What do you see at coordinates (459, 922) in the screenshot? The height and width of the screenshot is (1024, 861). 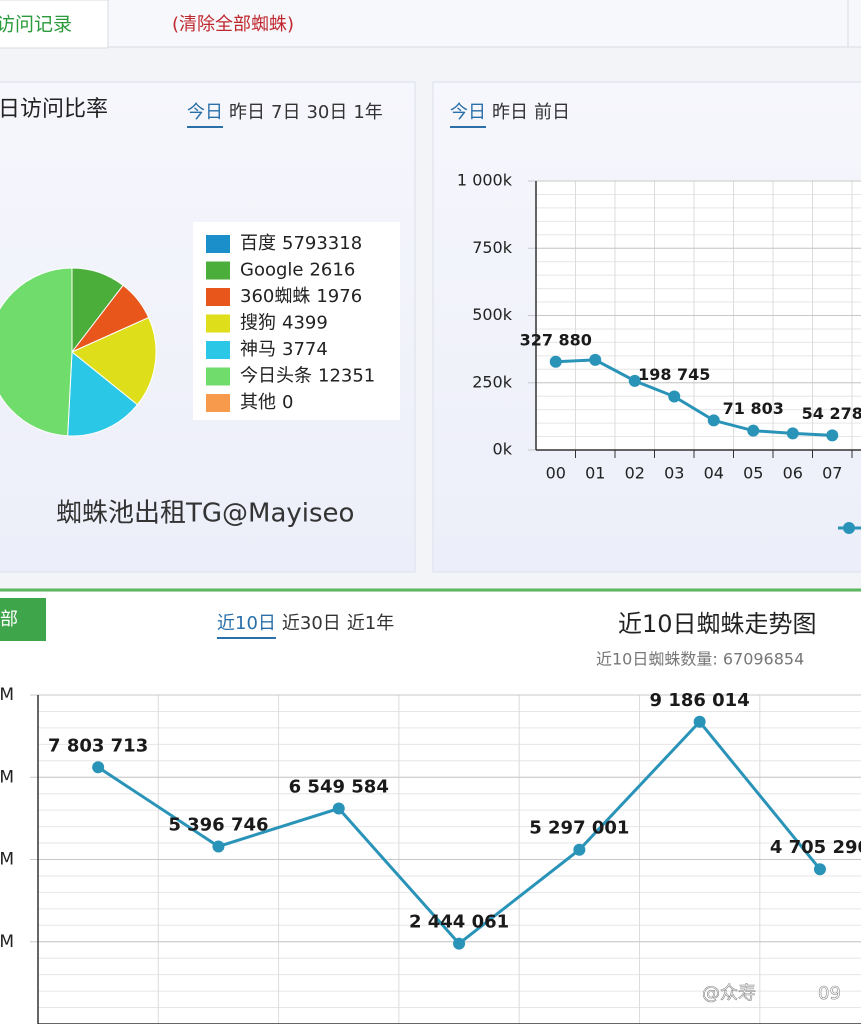 I see `value-label: 2 444 061` at bounding box center [459, 922].